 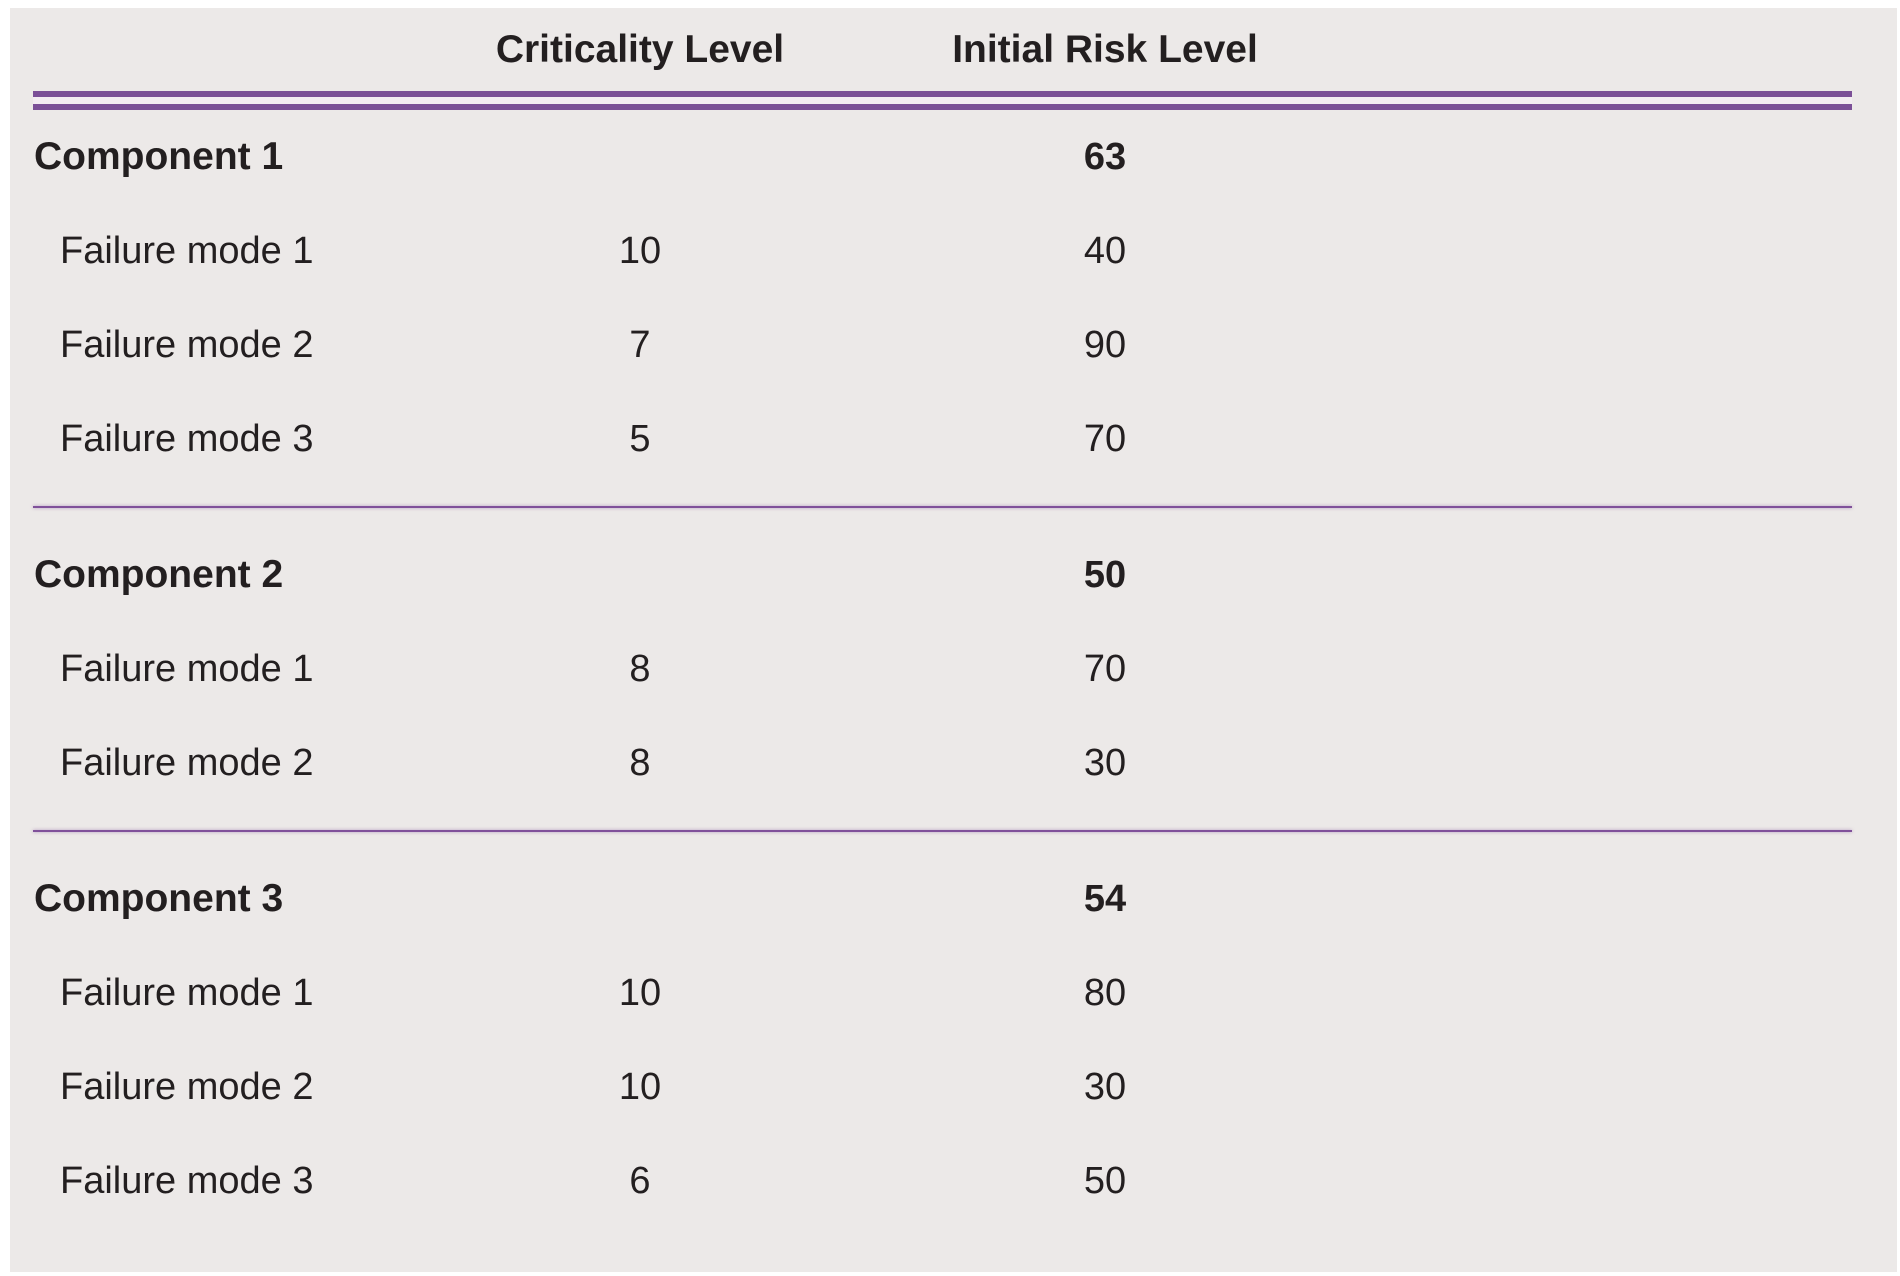 What do you see at coordinates (640, 344) in the screenshot?
I see `criticality-value: 7` at bounding box center [640, 344].